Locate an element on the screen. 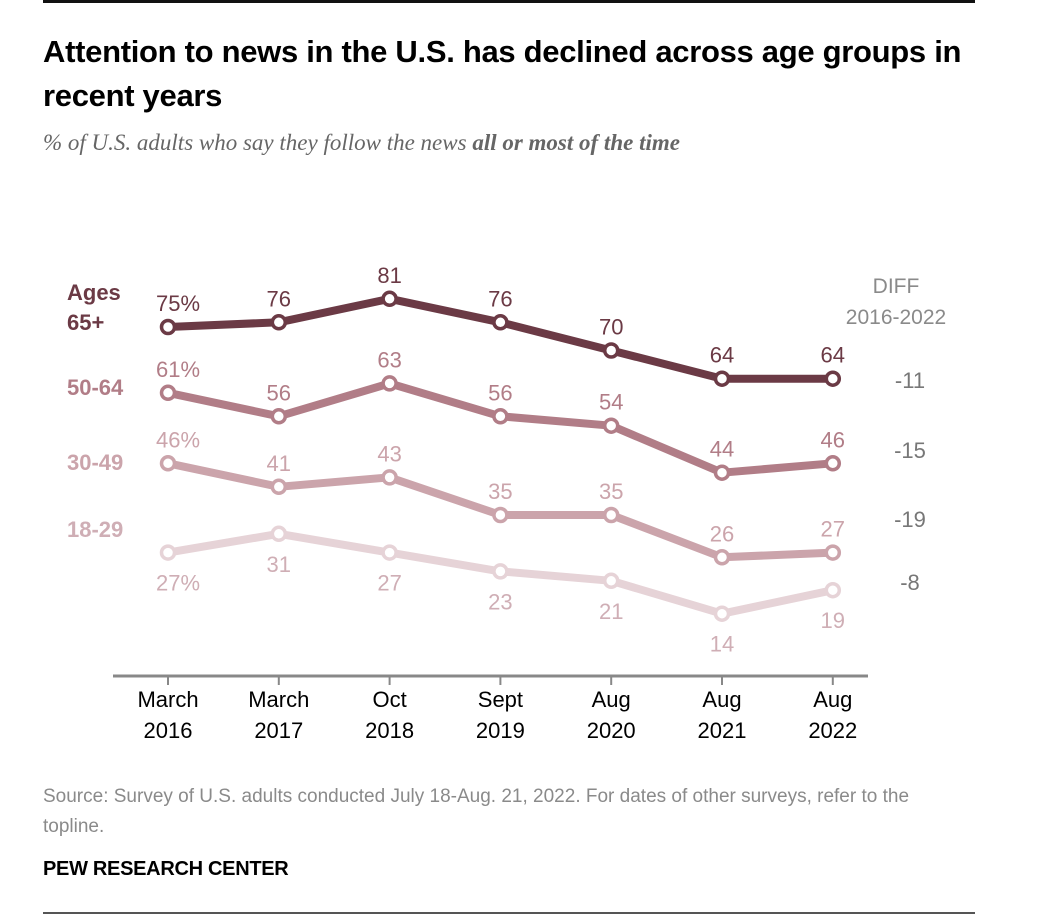  data-label: 46 is located at coordinates (833, 439).